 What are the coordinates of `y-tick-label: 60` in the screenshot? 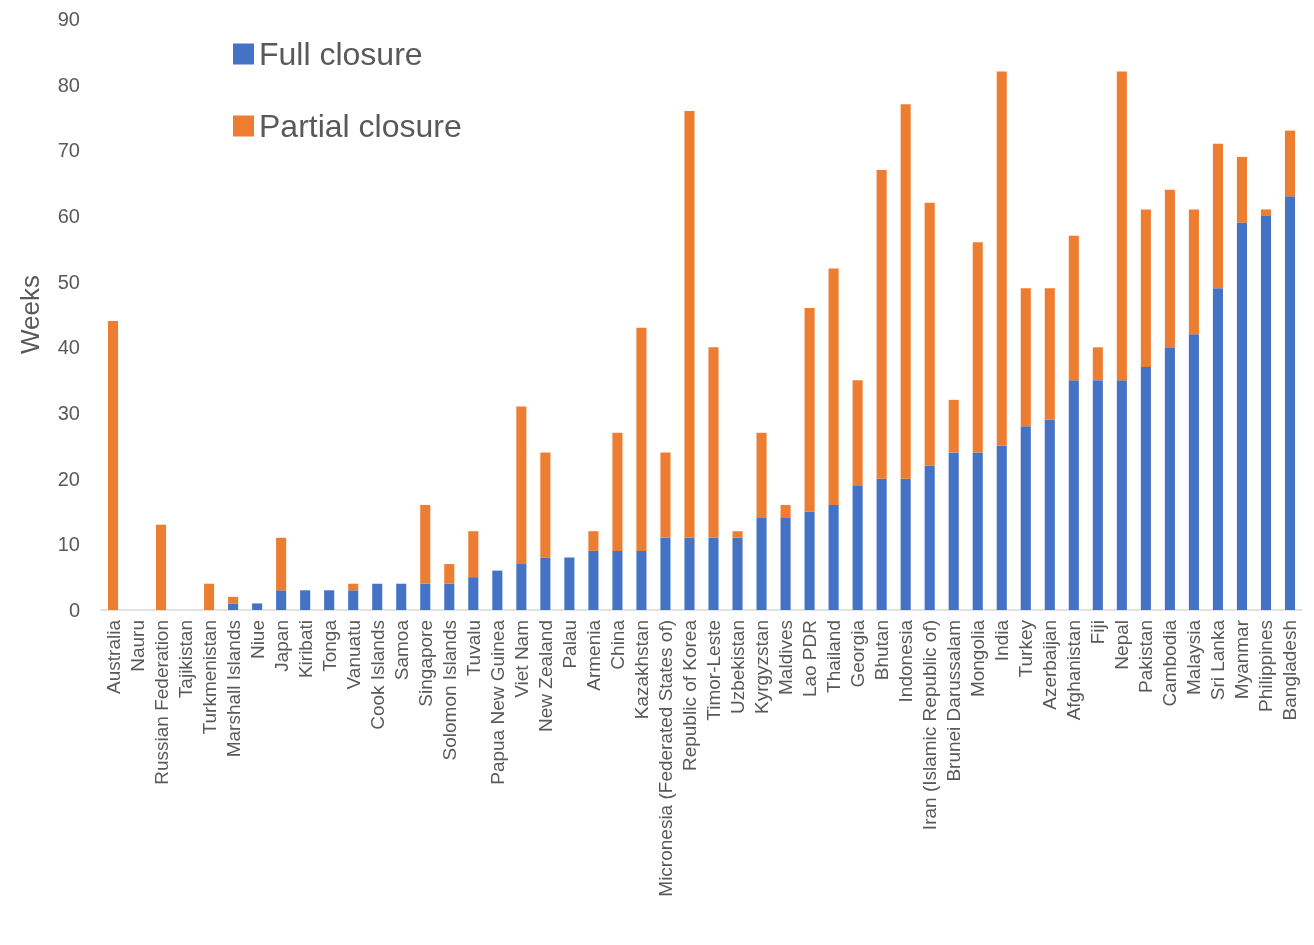 It's located at (68, 216).